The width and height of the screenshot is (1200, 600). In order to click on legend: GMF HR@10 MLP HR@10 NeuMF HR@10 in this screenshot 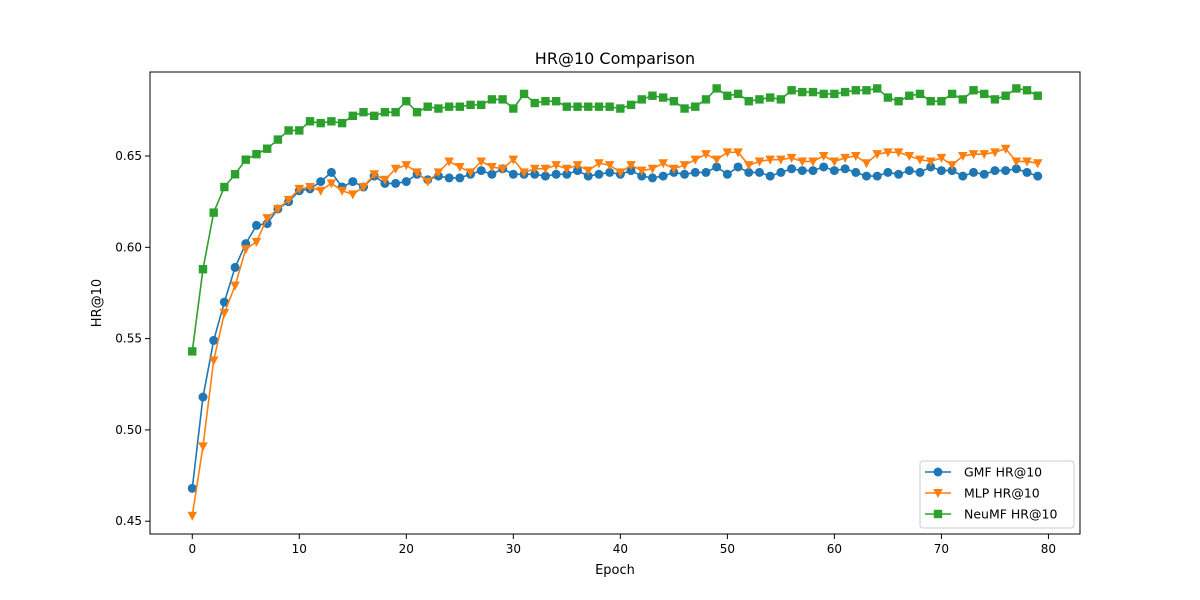, I will do `click(997, 494)`.